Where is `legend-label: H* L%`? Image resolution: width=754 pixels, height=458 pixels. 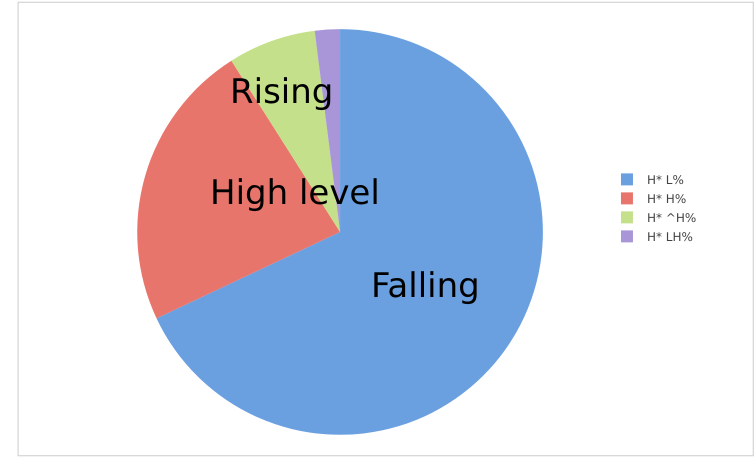 legend-label: H* L% is located at coordinates (665, 180).